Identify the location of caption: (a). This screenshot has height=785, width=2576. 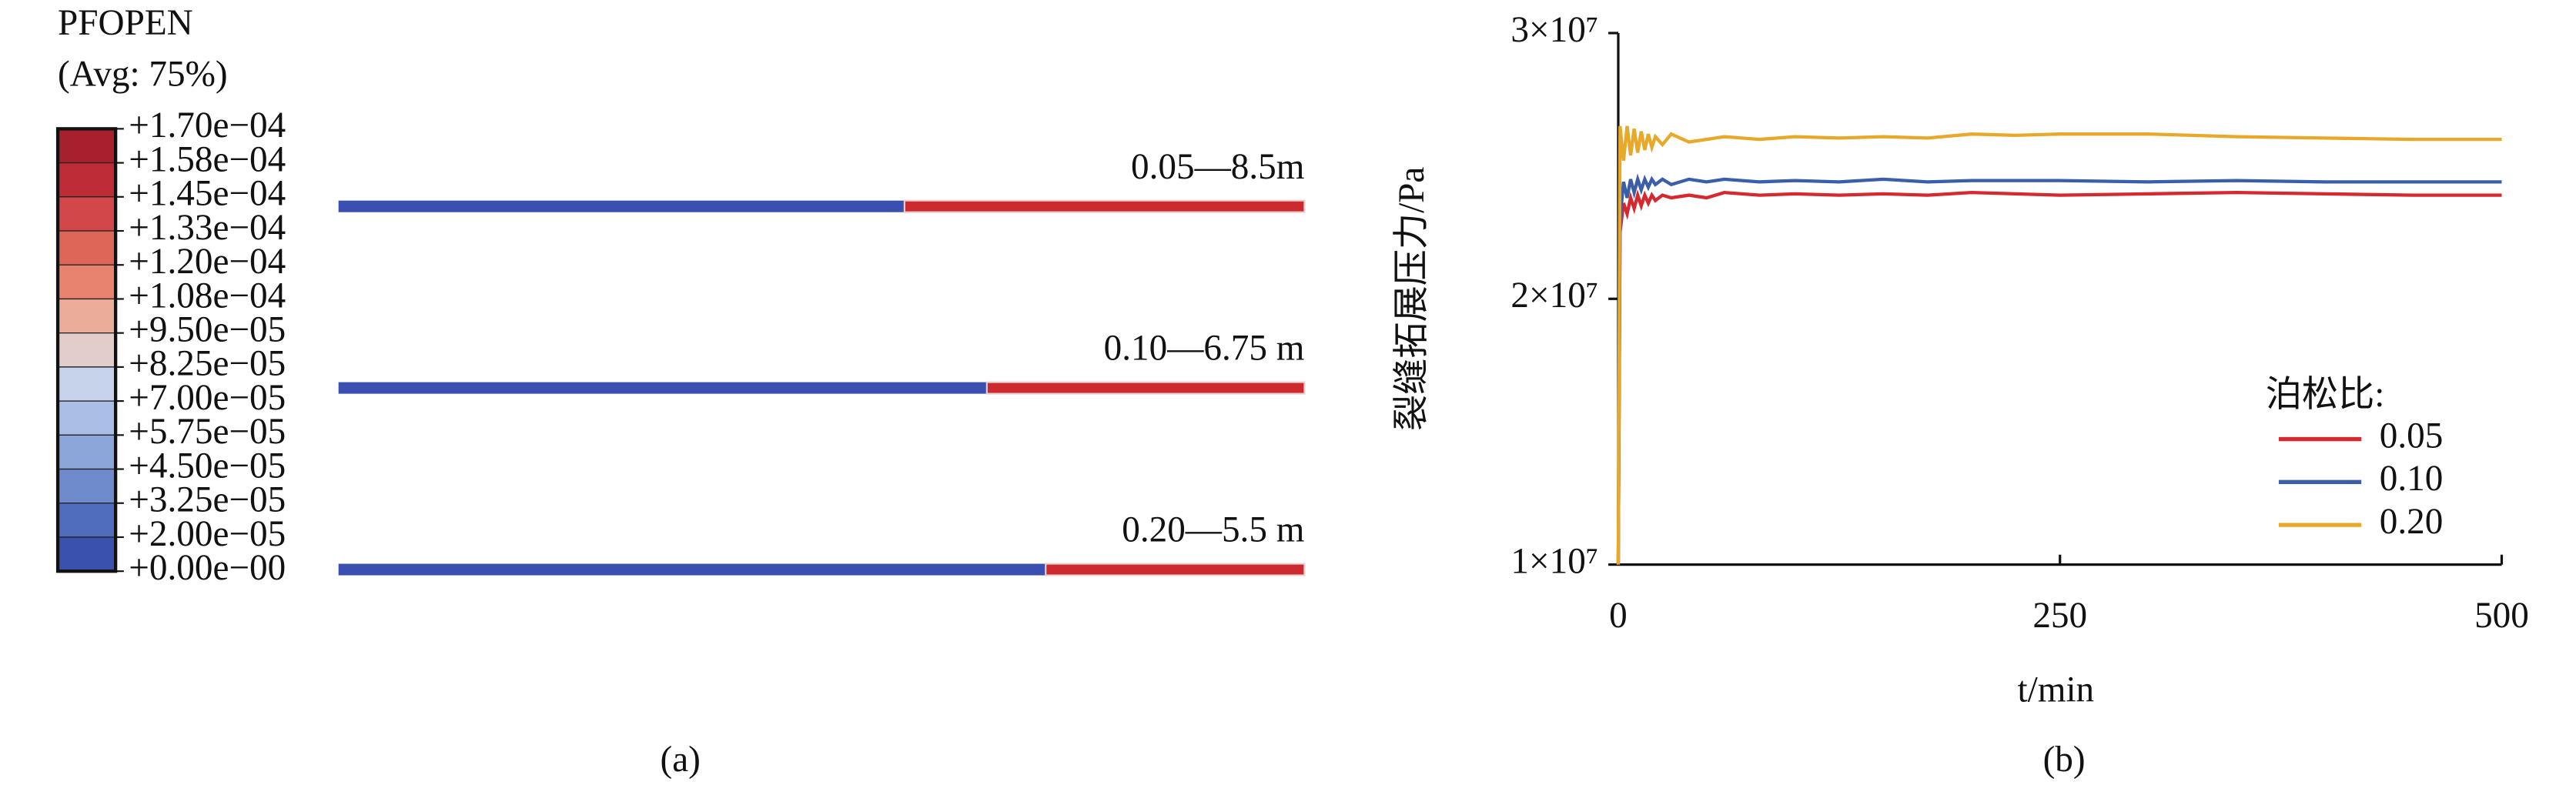
(681, 760).